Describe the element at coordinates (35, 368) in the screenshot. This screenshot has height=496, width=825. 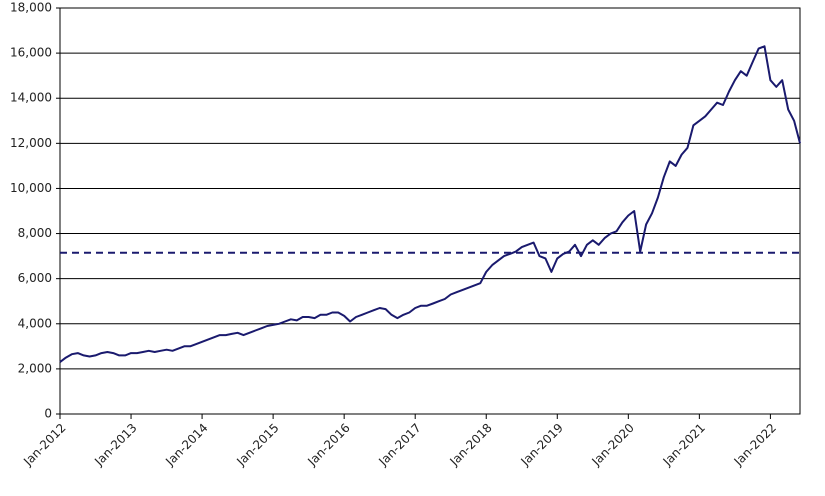
I see `y-tick-label: 2,000` at that location.